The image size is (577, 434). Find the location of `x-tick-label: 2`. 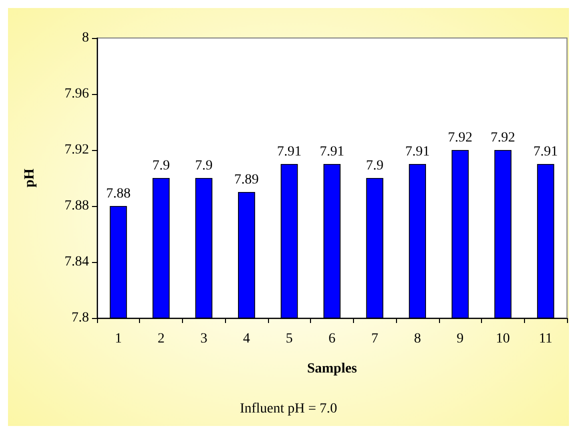

x-tick-label: 2 is located at coordinates (161, 339).